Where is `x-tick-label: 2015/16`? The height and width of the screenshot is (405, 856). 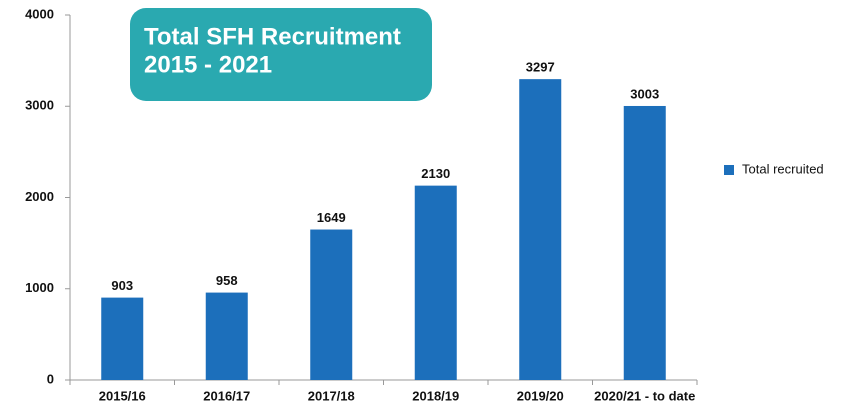 x-tick-label: 2015/16 is located at coordinates (122, 395).